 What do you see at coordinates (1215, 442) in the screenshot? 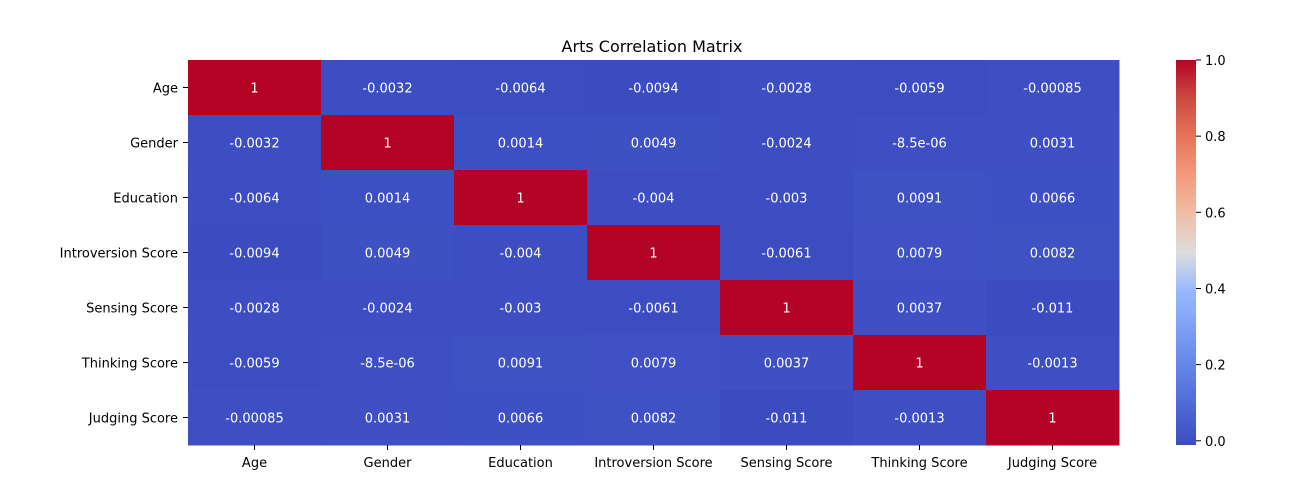
I see `colorbar-tick-label: 0.0` at bounding box center [1215, 442].